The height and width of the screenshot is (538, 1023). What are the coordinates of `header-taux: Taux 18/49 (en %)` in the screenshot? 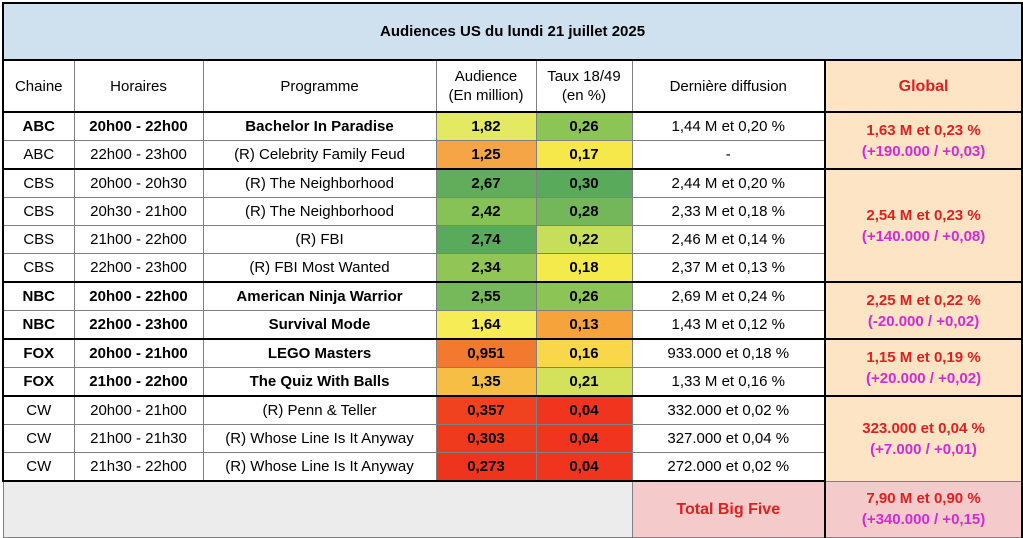 It's located at (584, 86).